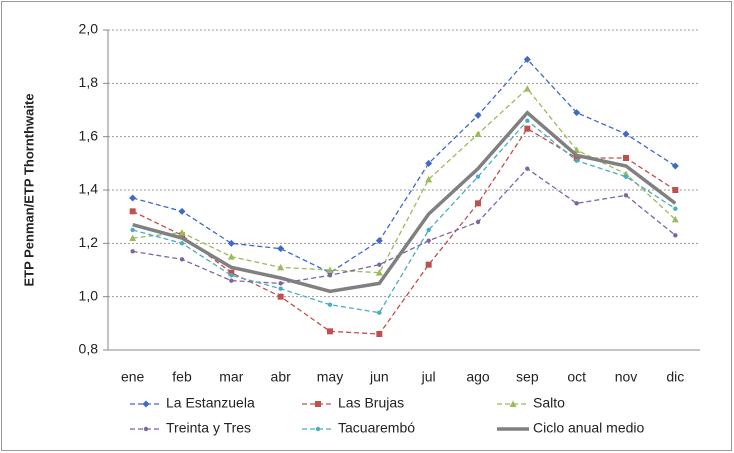  I want to click on y-tick-label: 1,8, so click(89, 82).